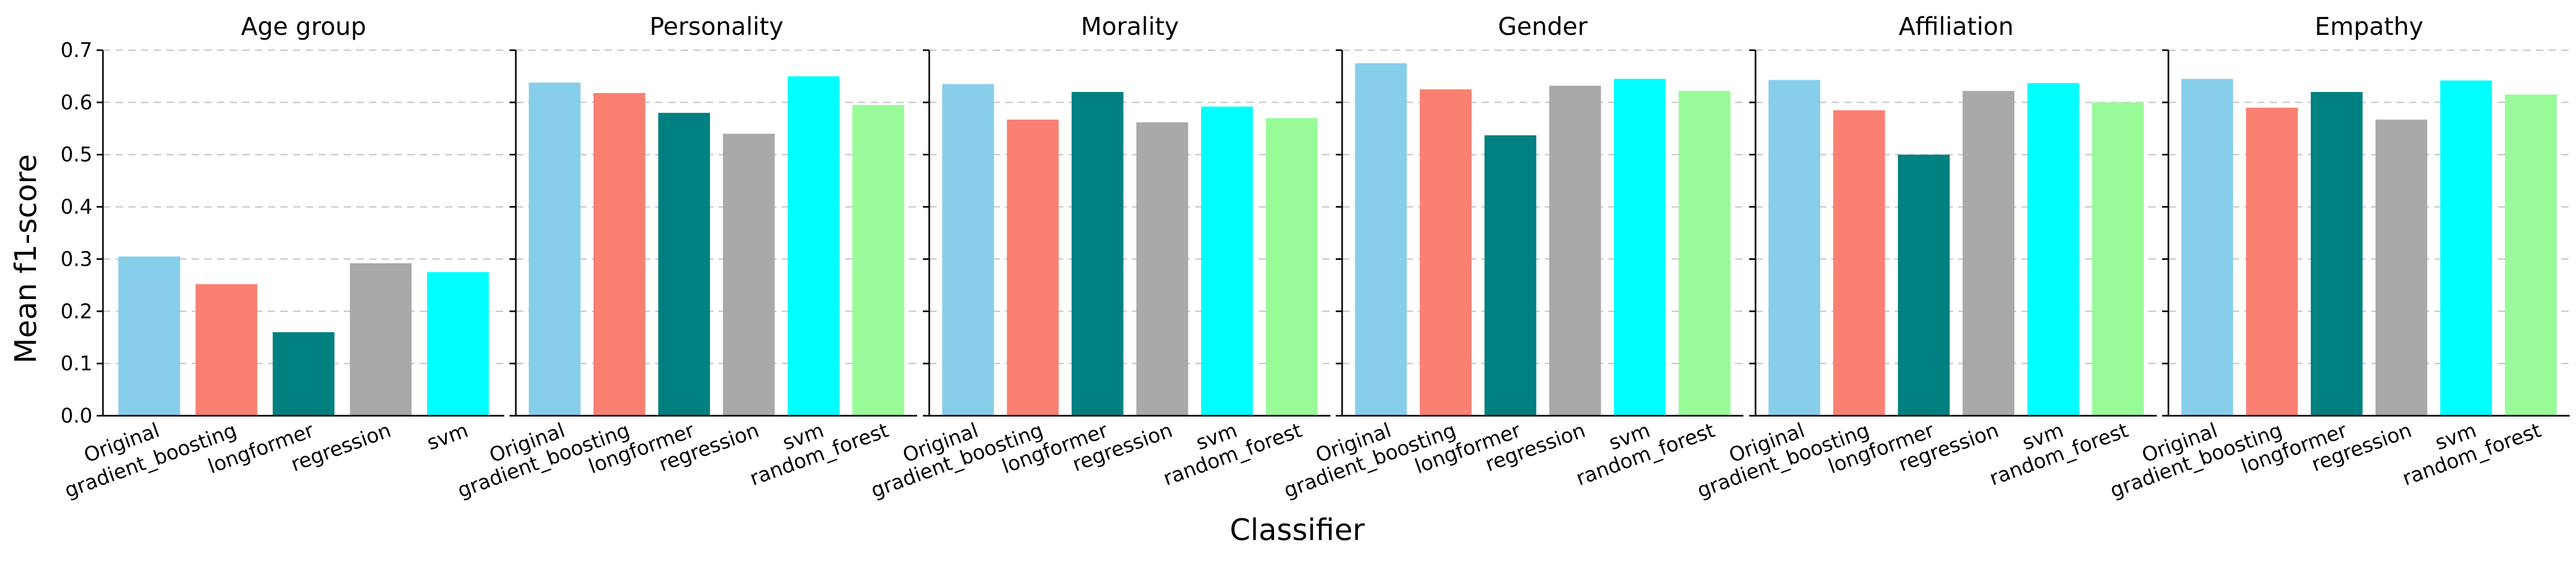 The width and height of the screenshot is (2576, 561). I want to click on y-tick-label: 0.1, so click(76, 363).